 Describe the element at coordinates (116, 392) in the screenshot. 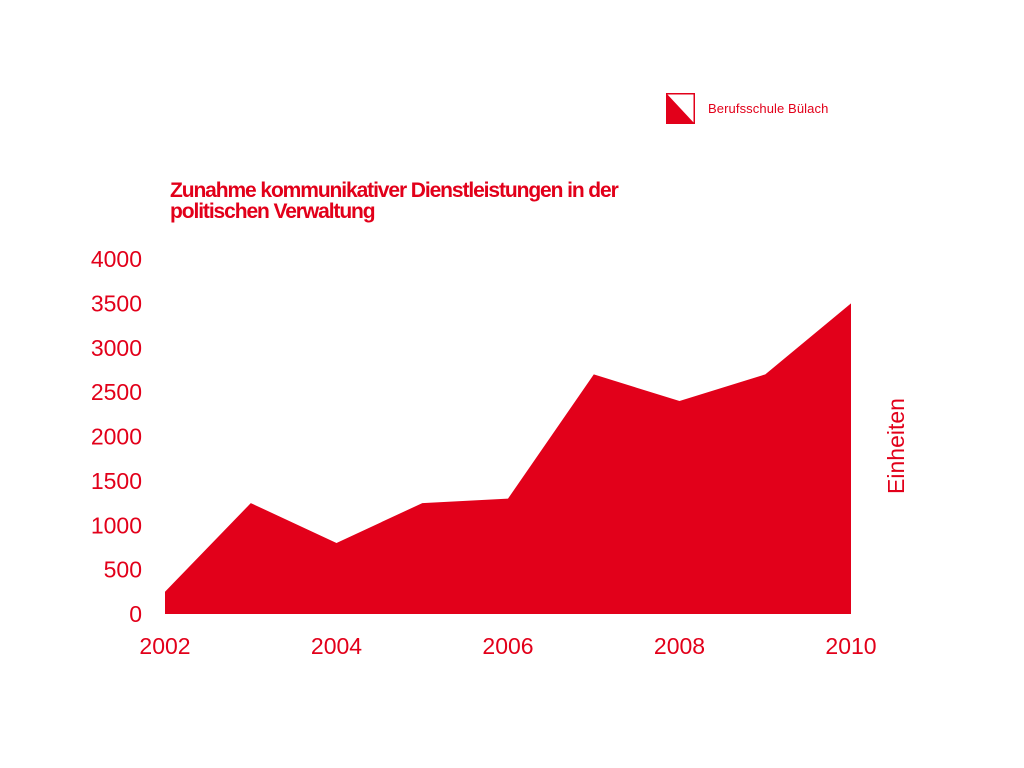

I see `y-tick-label: 2500` at that location.